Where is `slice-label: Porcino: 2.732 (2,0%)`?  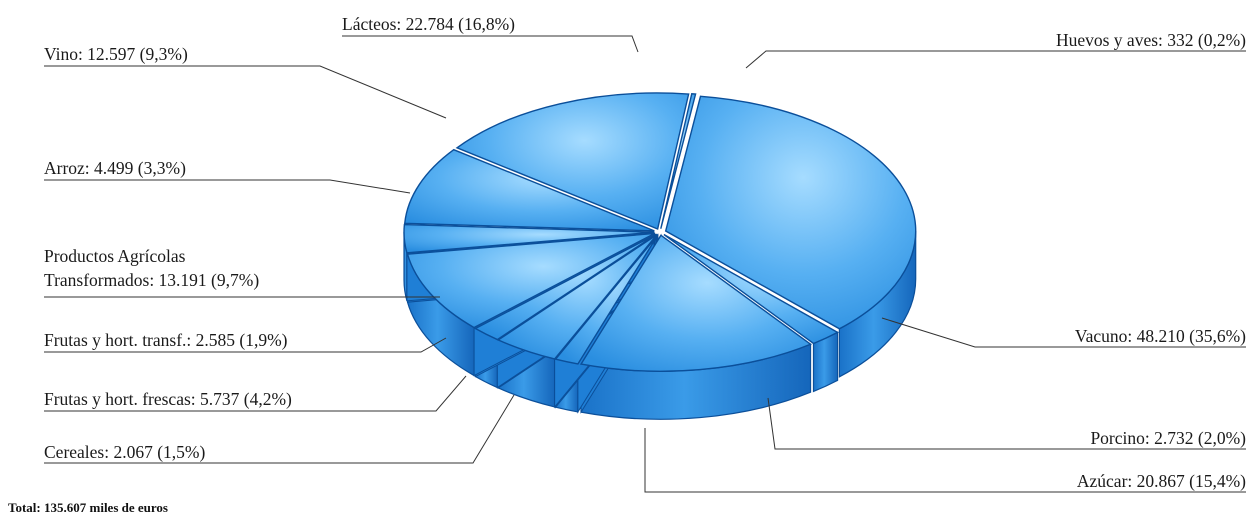 slice-label: Porcino: 2.732 (2,0%) is located at coordinates (1168, 438).